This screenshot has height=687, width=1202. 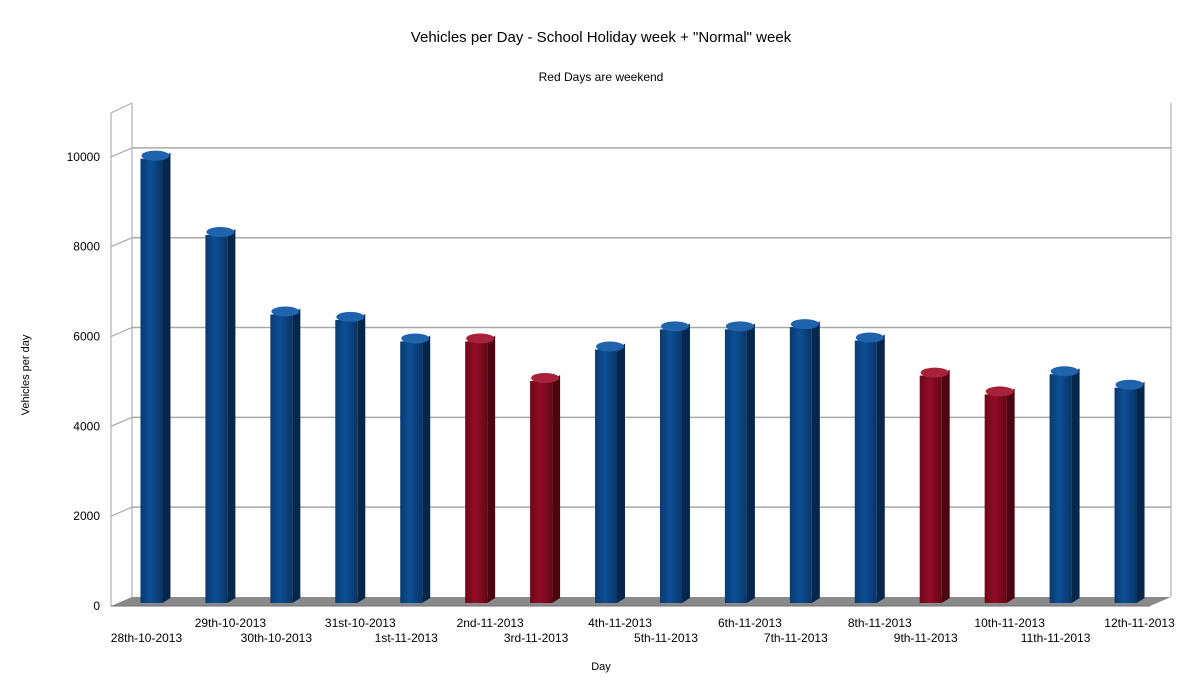 What do you see at coordinates (490, 623) in the screenshot?
I see `x-tick-label: 2nd-11-2013` at bounding box center [490, 623].